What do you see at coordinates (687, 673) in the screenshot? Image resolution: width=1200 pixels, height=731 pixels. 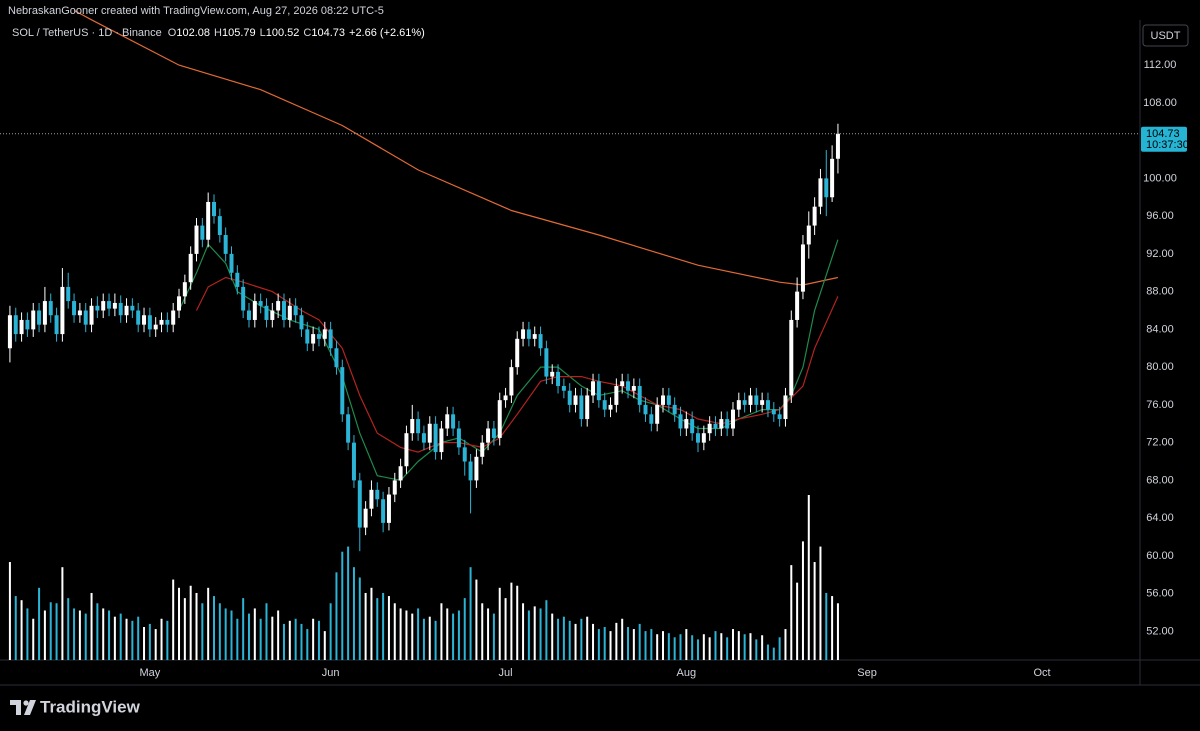 I see `x-tick-label: Aug` at bounding box center [687, 673].